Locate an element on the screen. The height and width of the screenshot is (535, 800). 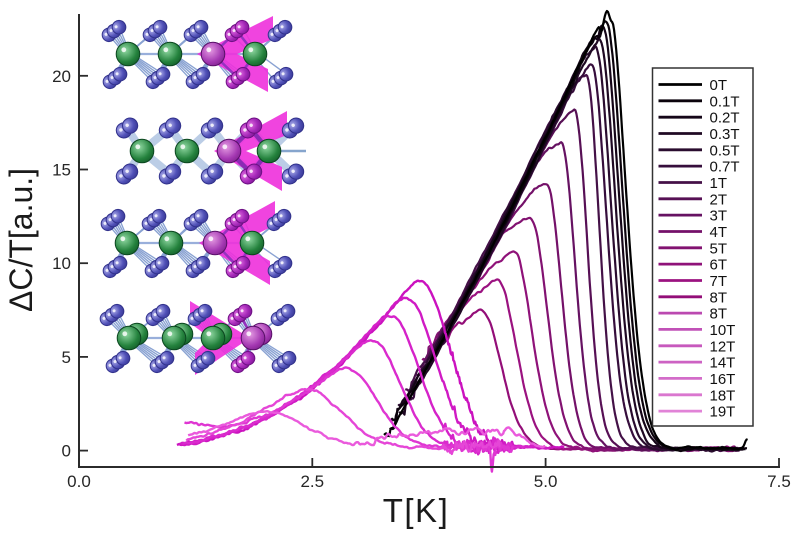
svg-text: 5.0 is located at coordinates (546, 481).